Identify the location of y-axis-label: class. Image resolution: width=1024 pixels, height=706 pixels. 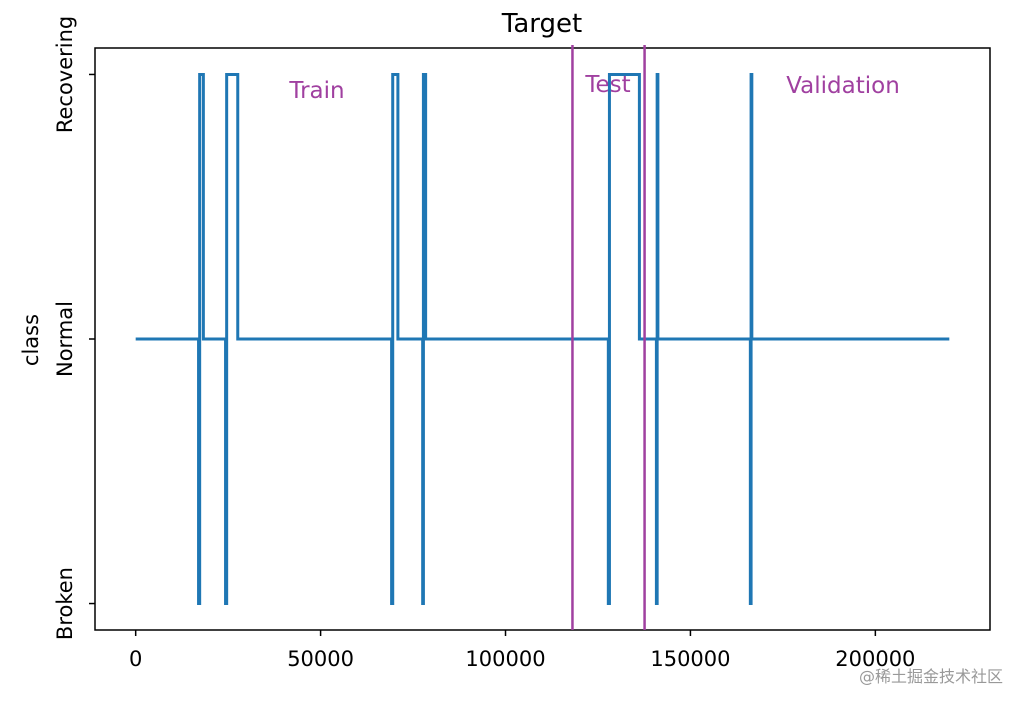
(31, 340).